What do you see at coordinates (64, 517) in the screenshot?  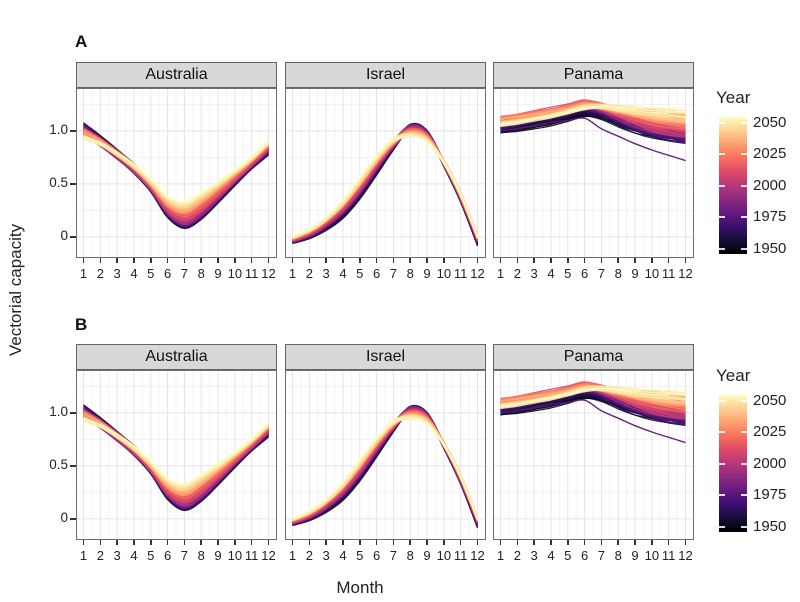 I see `y-axis-tick-label: 0` at bounding box center [64, 517].